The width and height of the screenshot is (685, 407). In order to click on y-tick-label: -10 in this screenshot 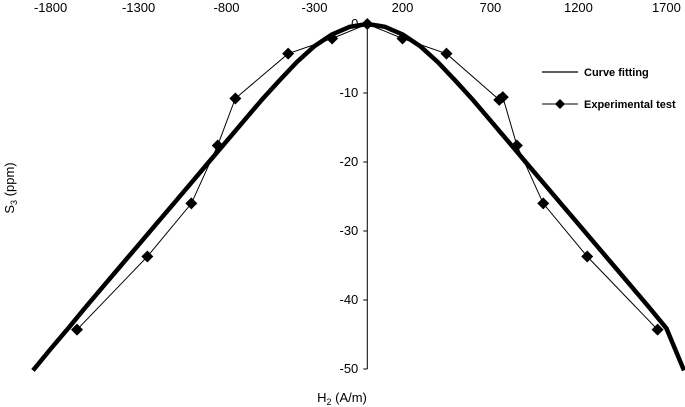, I will do `click(349, 92)`.